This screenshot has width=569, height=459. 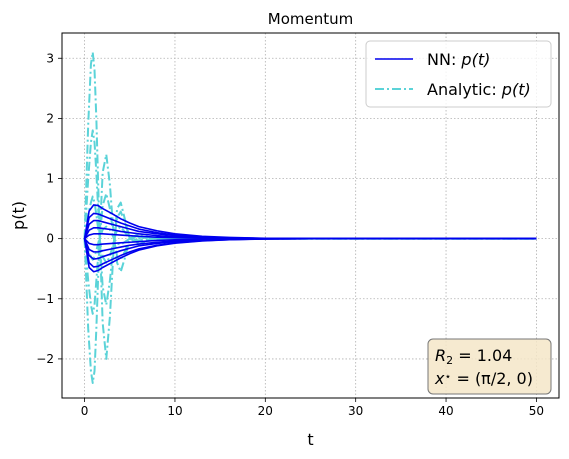 I want to click on y-tick-label: 0, so click(x=50, y=239).